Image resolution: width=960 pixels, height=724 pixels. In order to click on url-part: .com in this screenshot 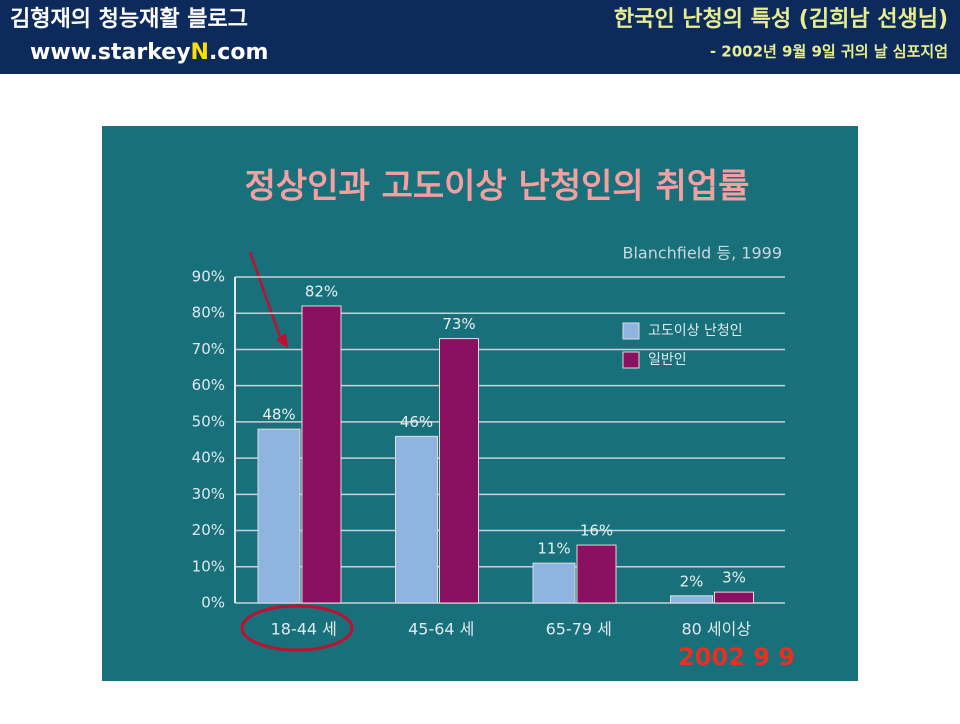, I will do `click(238, 52)`.